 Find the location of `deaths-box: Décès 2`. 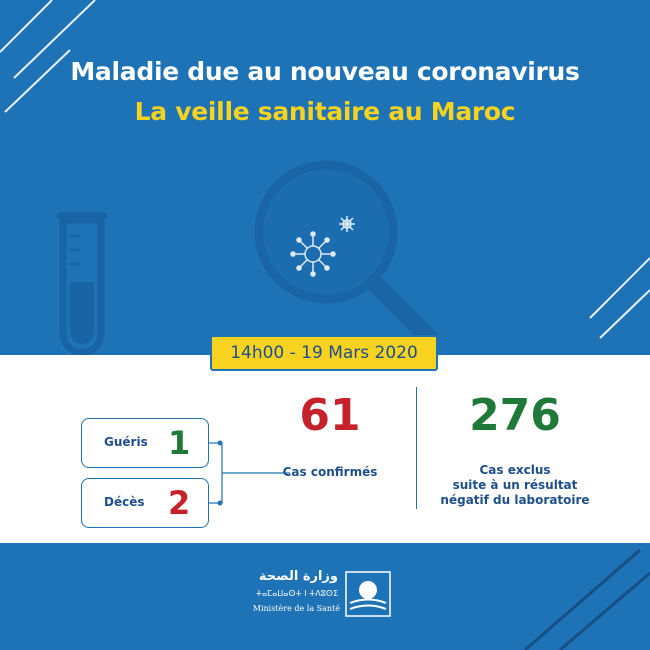

deaths-box: Décès 2 is located at coordinates (145, 503).